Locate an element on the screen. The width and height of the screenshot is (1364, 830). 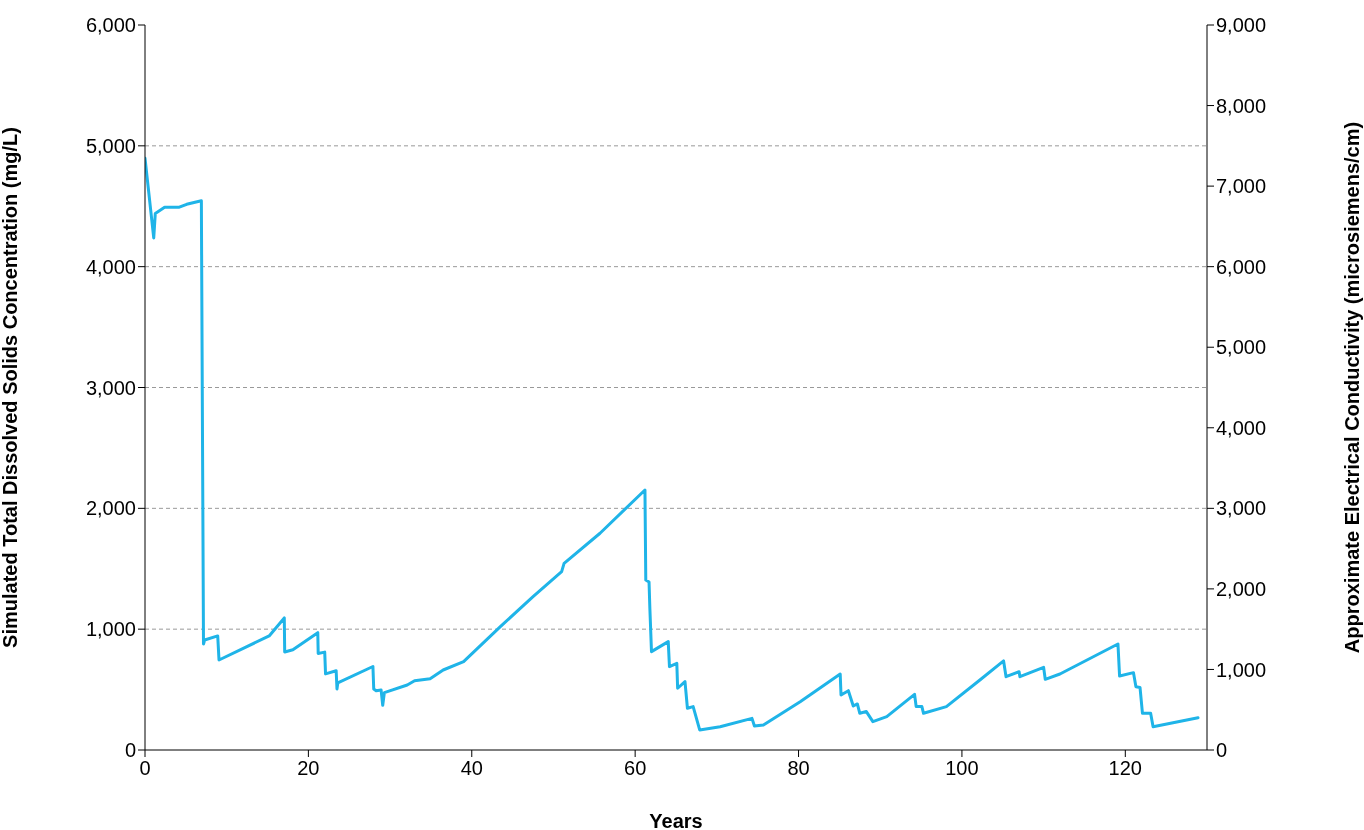
x-tick-label: 40 is located at coordinates (471, 768).